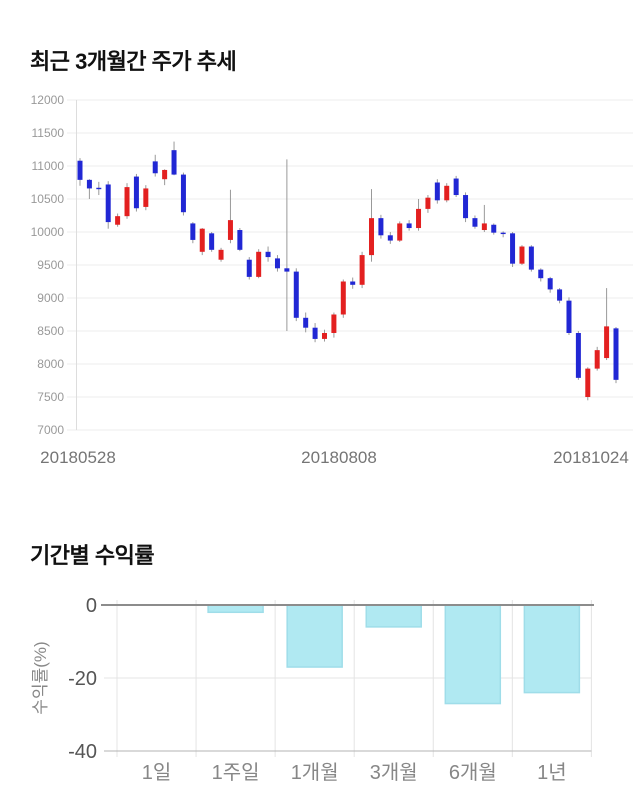 This screenshot has width=640, height=810. I want to click on y-axis-label: 수익률(%), so click(40, 677).